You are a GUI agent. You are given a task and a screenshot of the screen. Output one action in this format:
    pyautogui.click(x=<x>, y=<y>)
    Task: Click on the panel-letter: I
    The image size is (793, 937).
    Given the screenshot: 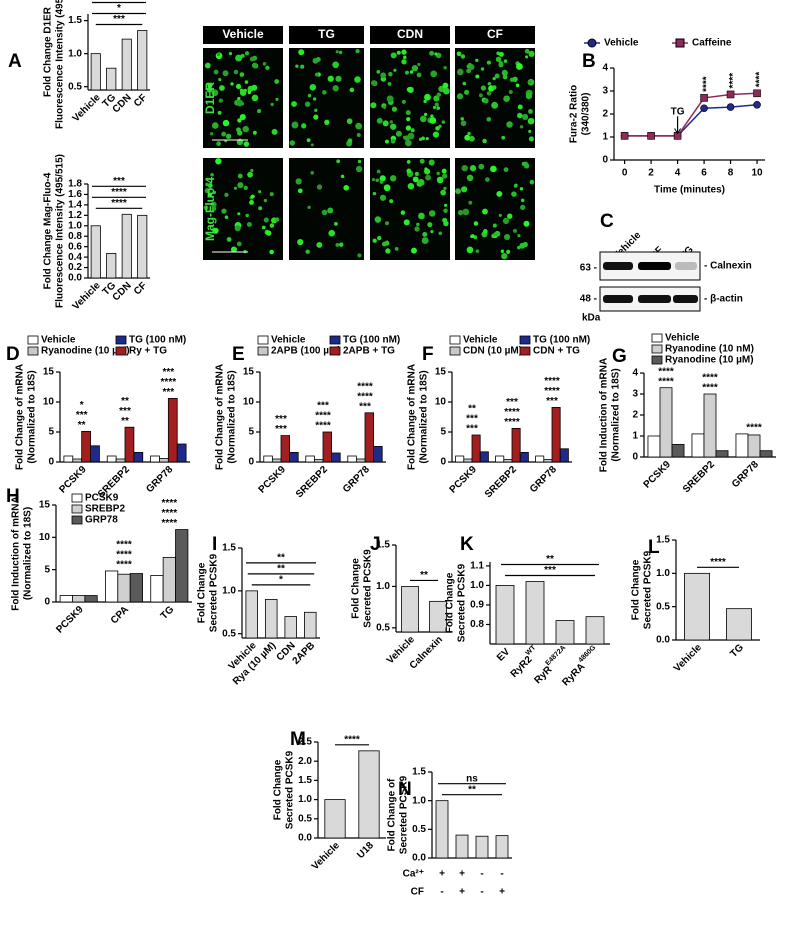 What is the action you would take?
    pyautogui.click(x=214, y=544)
    